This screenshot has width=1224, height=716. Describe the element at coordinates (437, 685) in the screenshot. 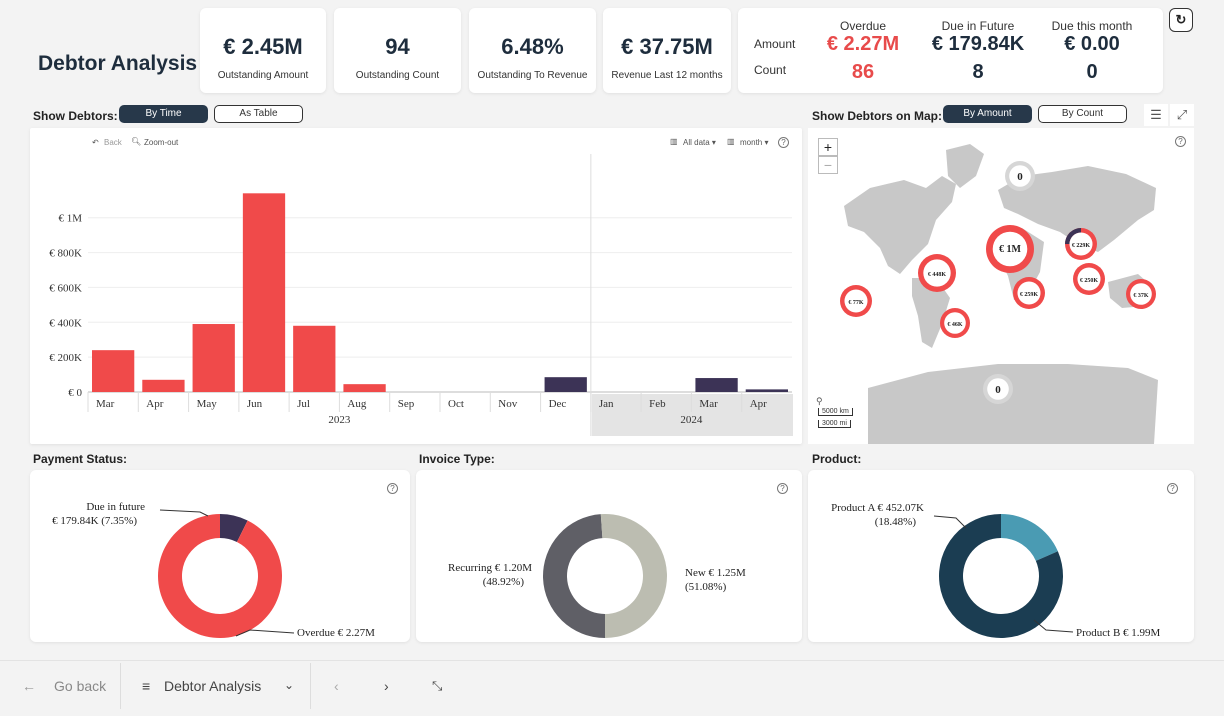

I see `collapse-icon: ⤡` at that location.